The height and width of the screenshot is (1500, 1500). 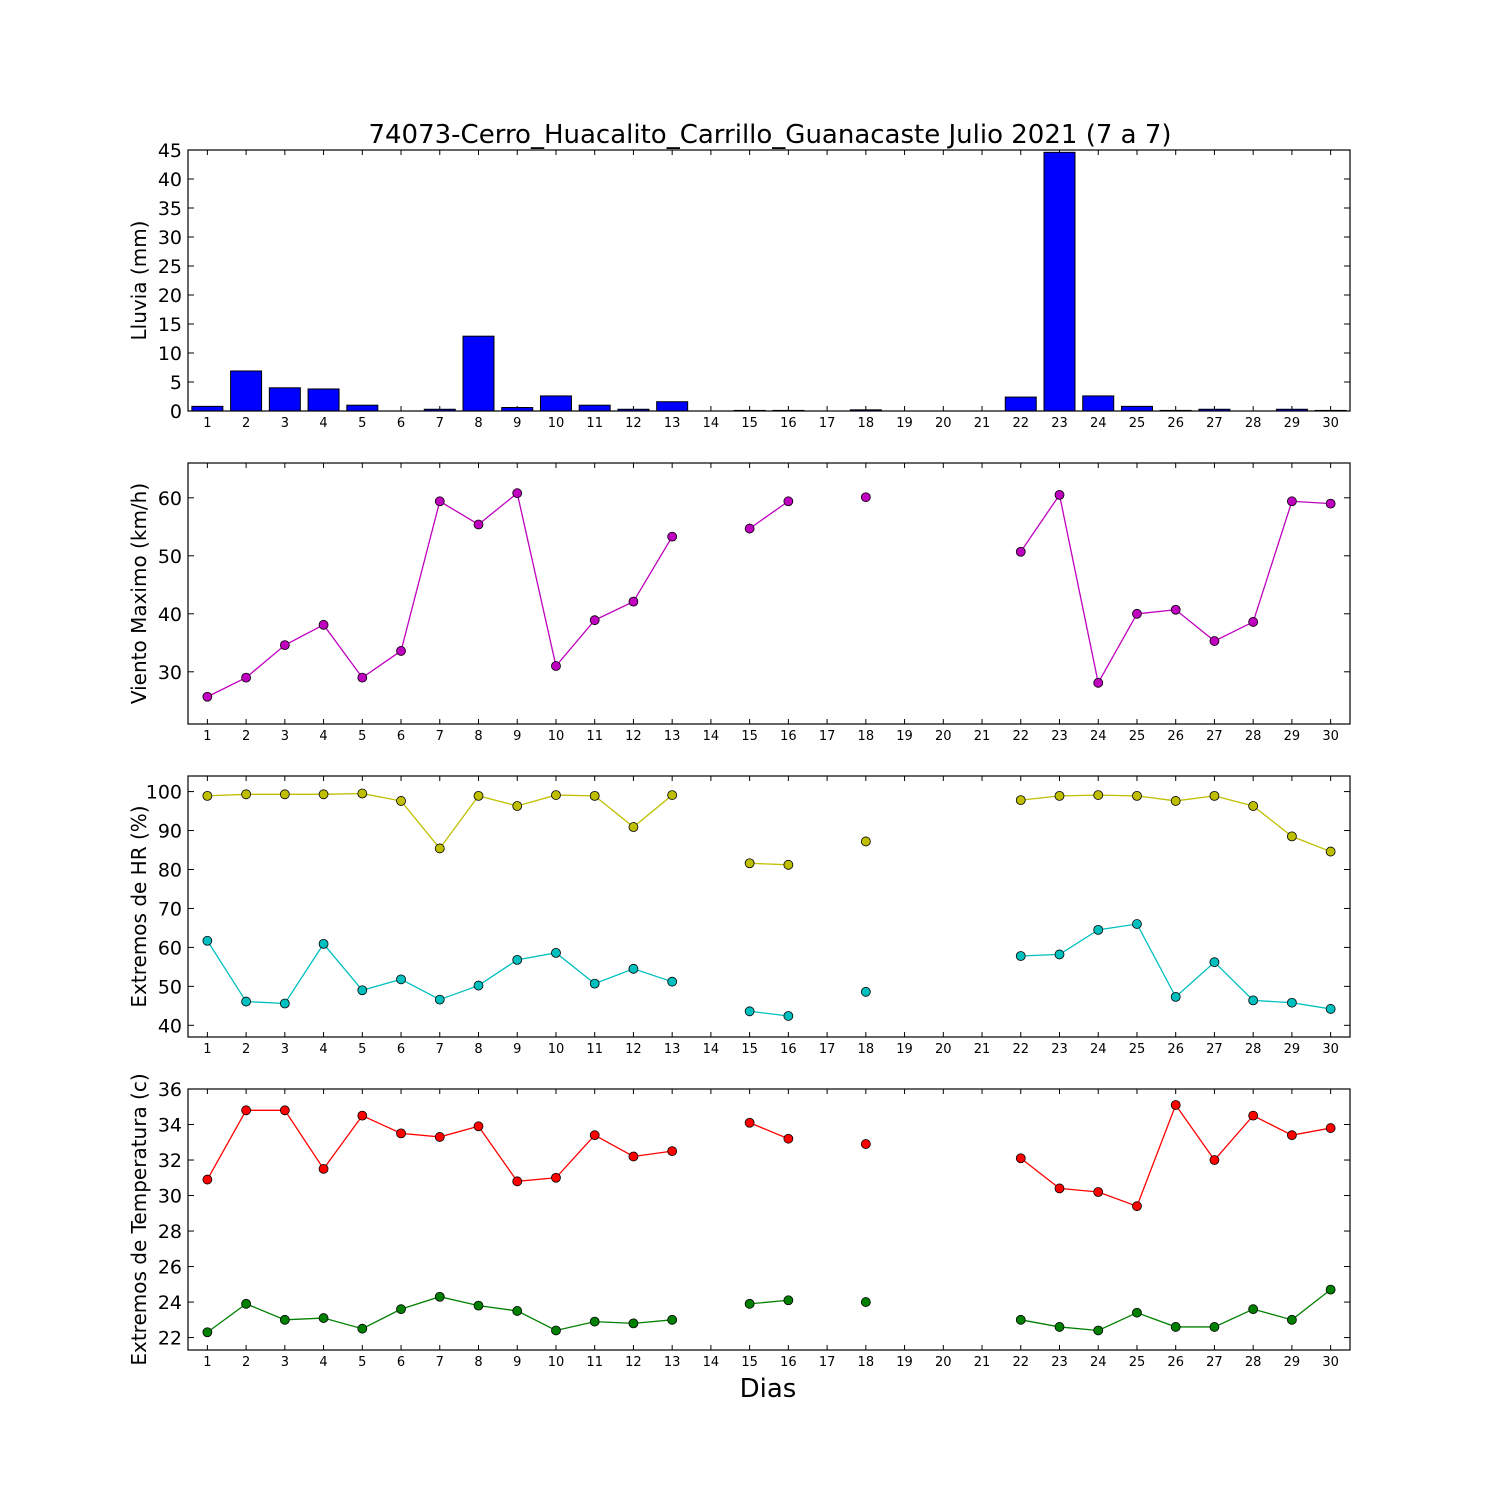 I want to click on series-1-line, so click(x=769, y=1131).